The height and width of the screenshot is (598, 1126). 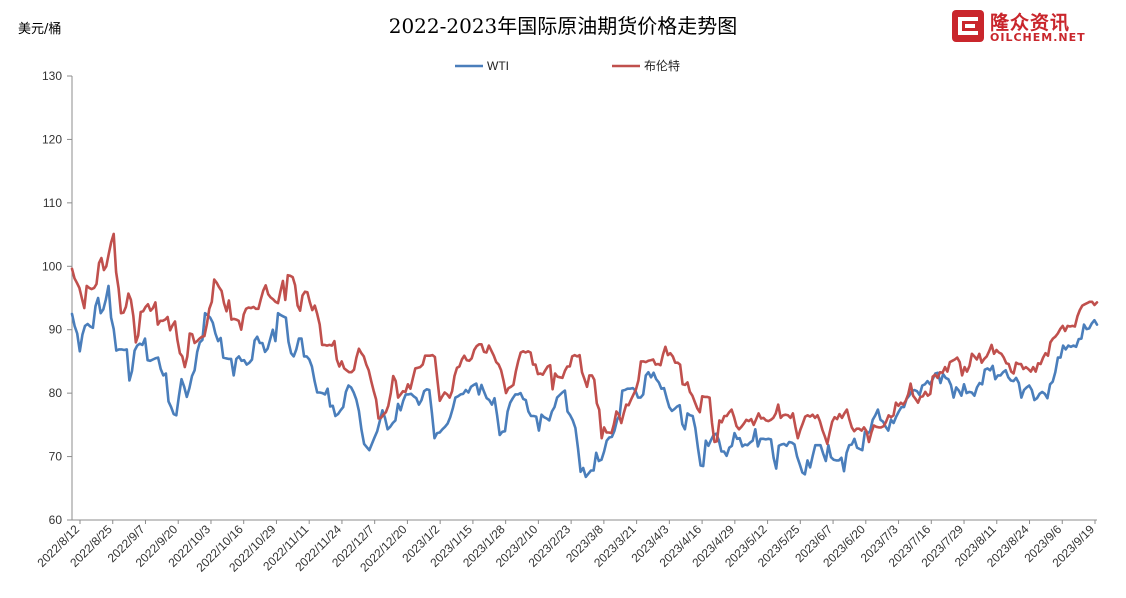 What do you see at coordinates (1030, 23) in the screenshot?
I see `brand-name: 隆众资讯` at bounding box center [1030, 23].